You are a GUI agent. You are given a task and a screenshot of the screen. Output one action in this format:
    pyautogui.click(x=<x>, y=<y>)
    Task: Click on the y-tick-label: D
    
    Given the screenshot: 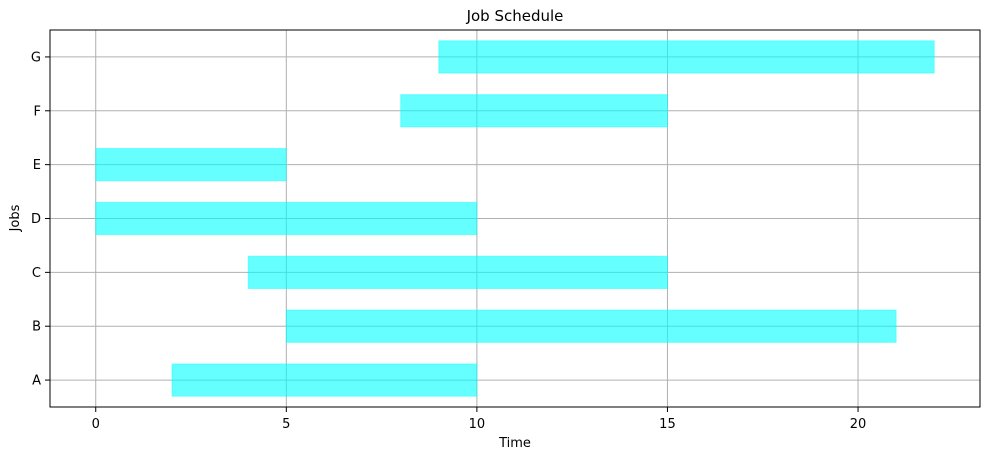 What is the action you would take?
    pyautogui.click(x=36, y=219)
    